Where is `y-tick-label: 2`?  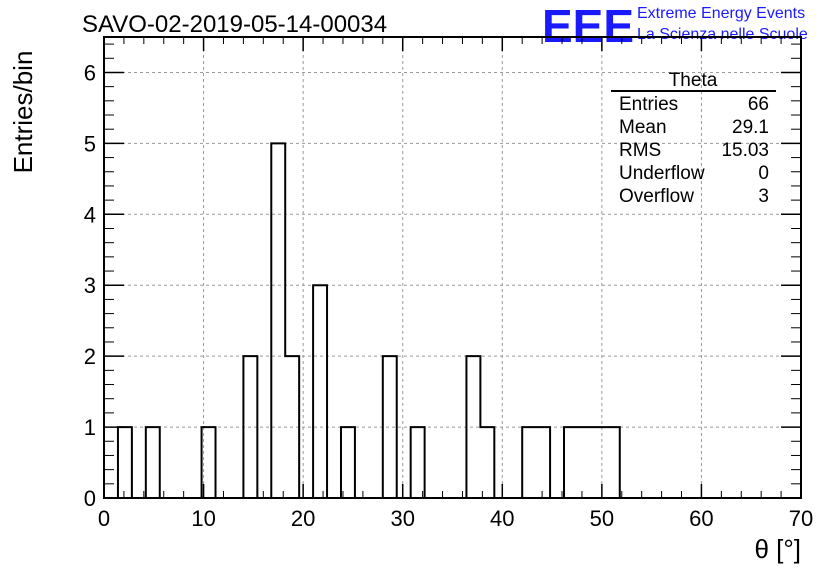
y-tick-label: 2 is located at coordinates (90, 356).